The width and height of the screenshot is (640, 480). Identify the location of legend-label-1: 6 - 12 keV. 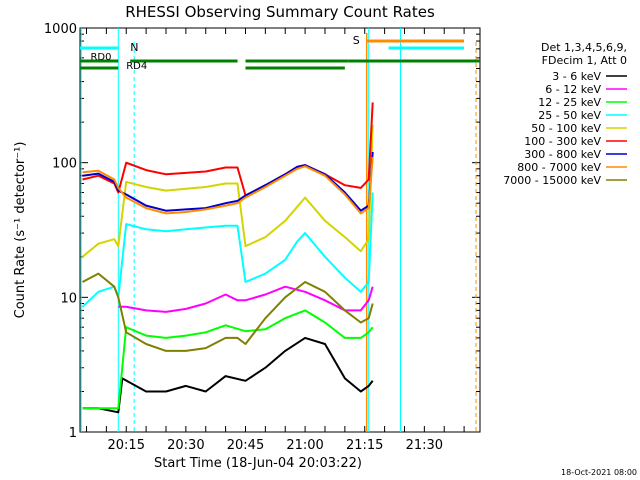
(573, 89).